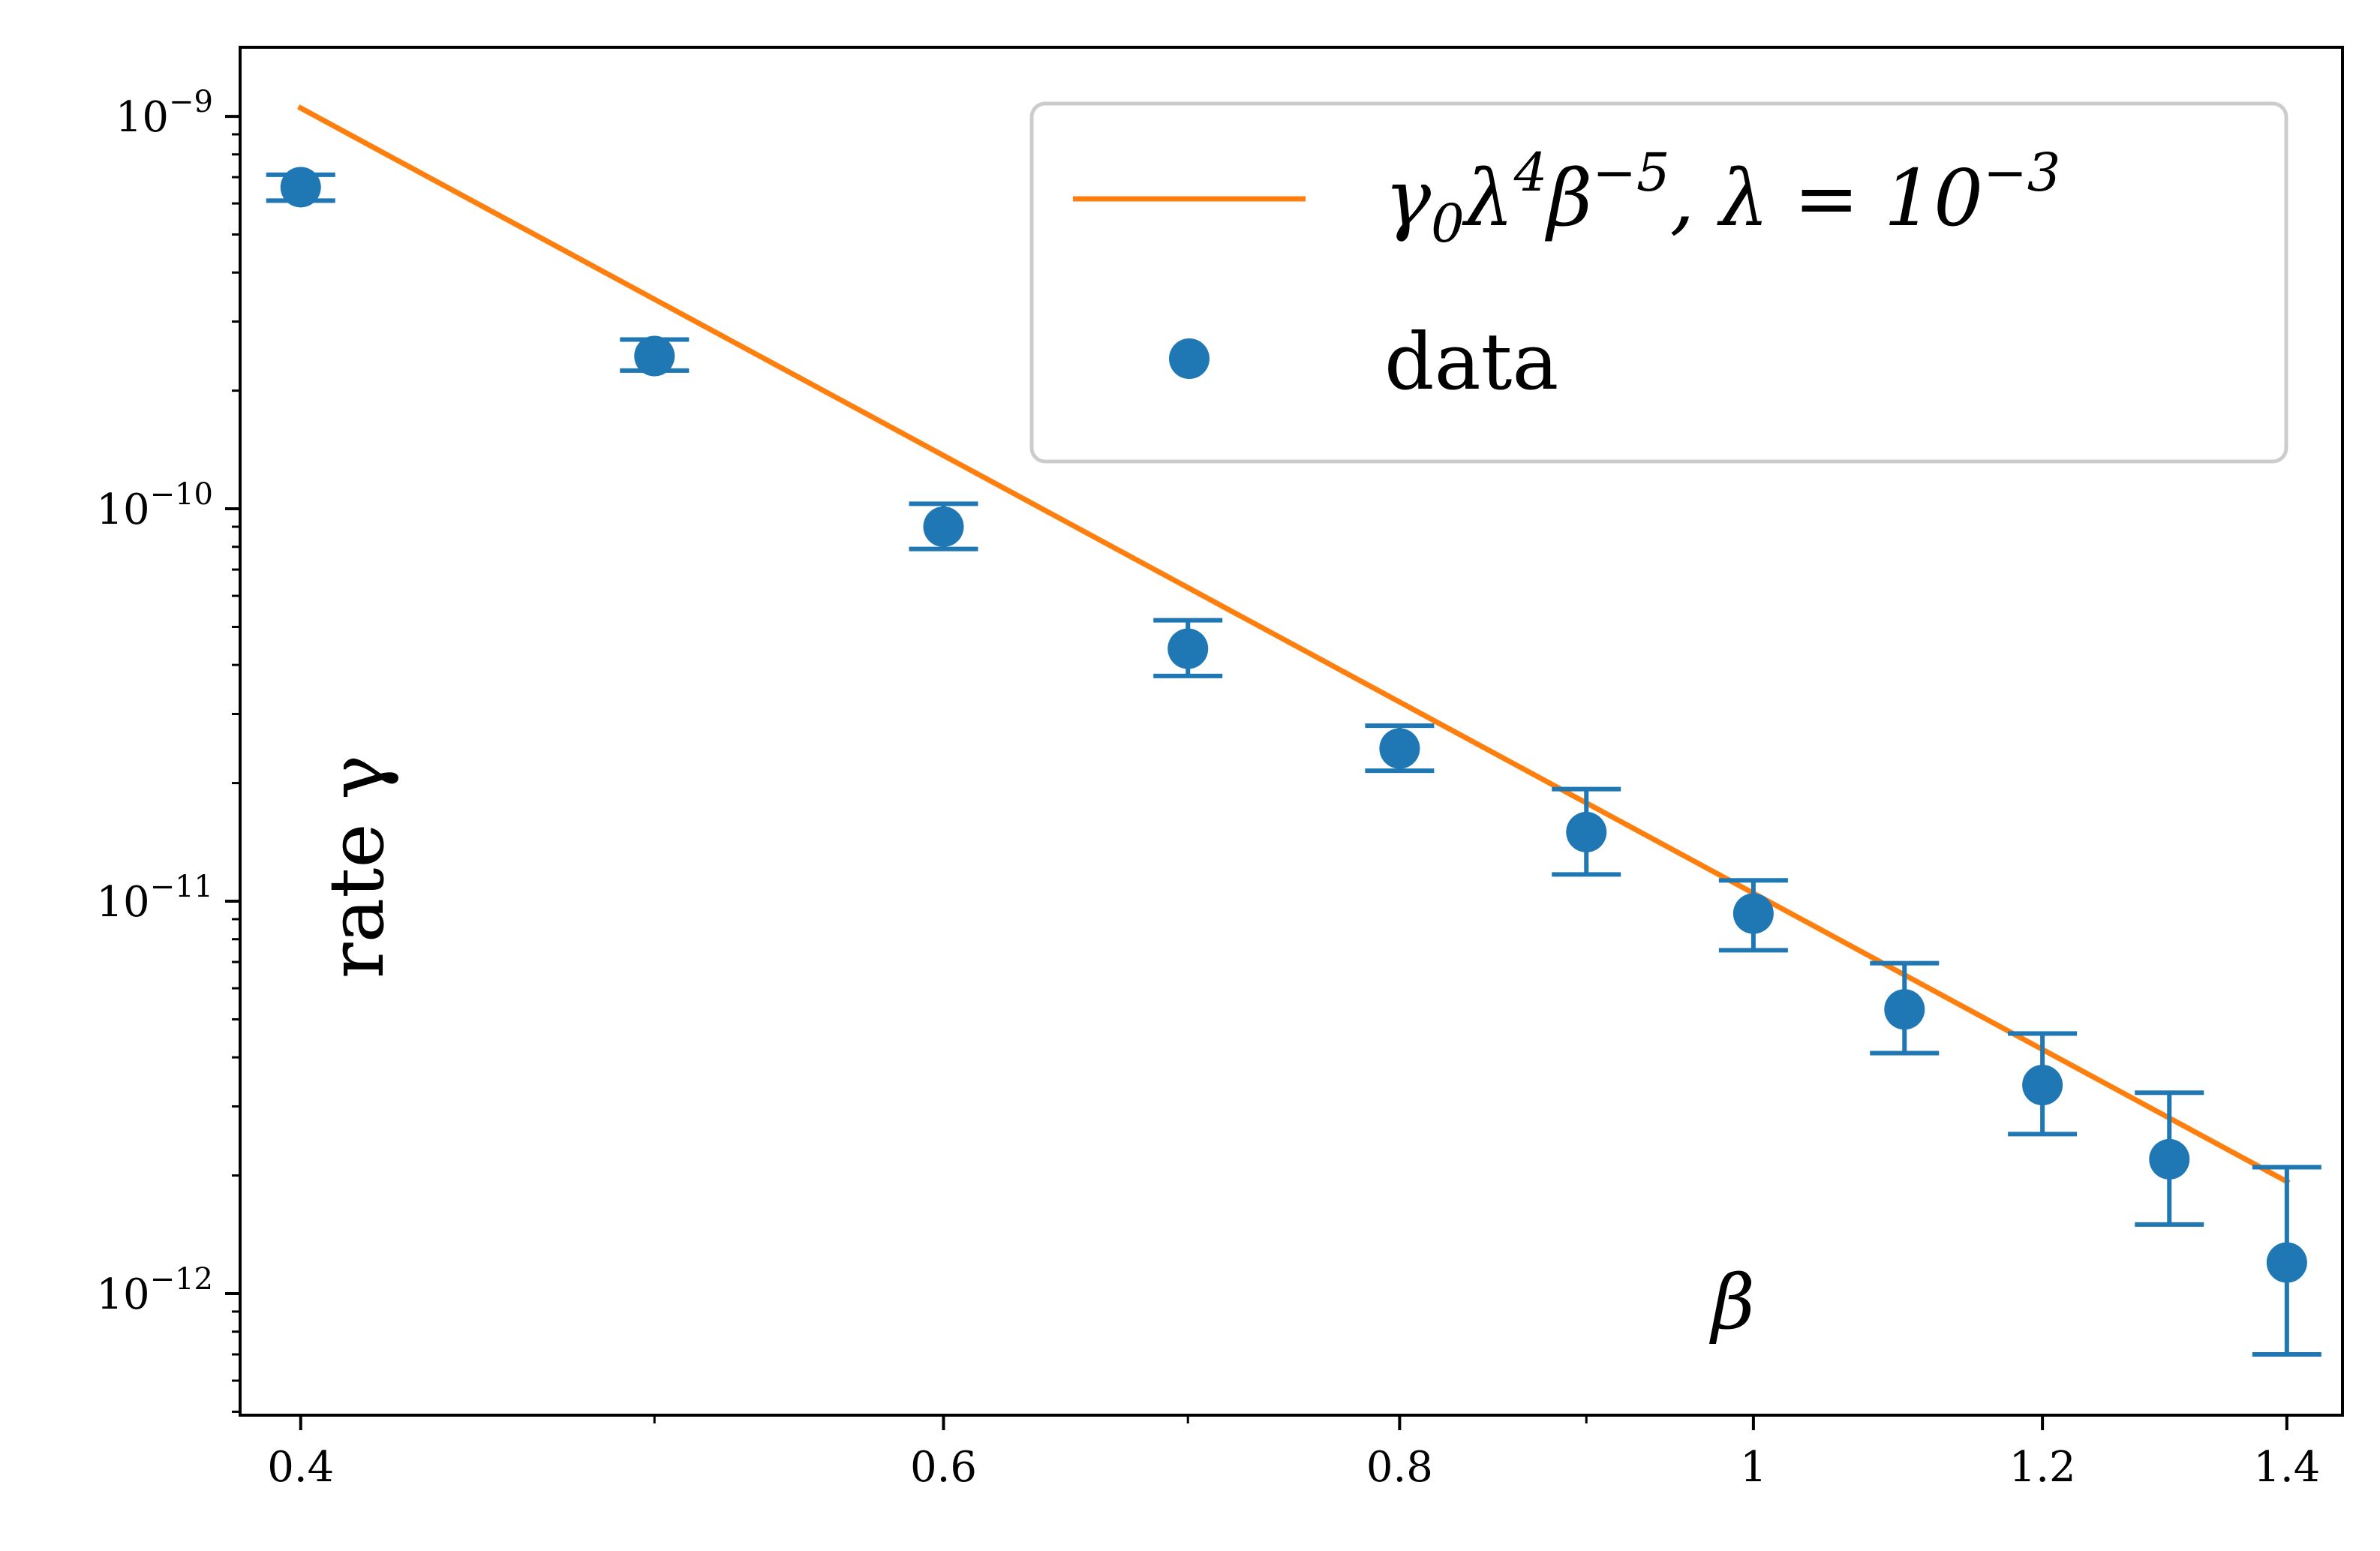 The height and width of the screenshot is (1551, 2380). I want to click on x-tick-label: 1.2, so click(2042, 1468).